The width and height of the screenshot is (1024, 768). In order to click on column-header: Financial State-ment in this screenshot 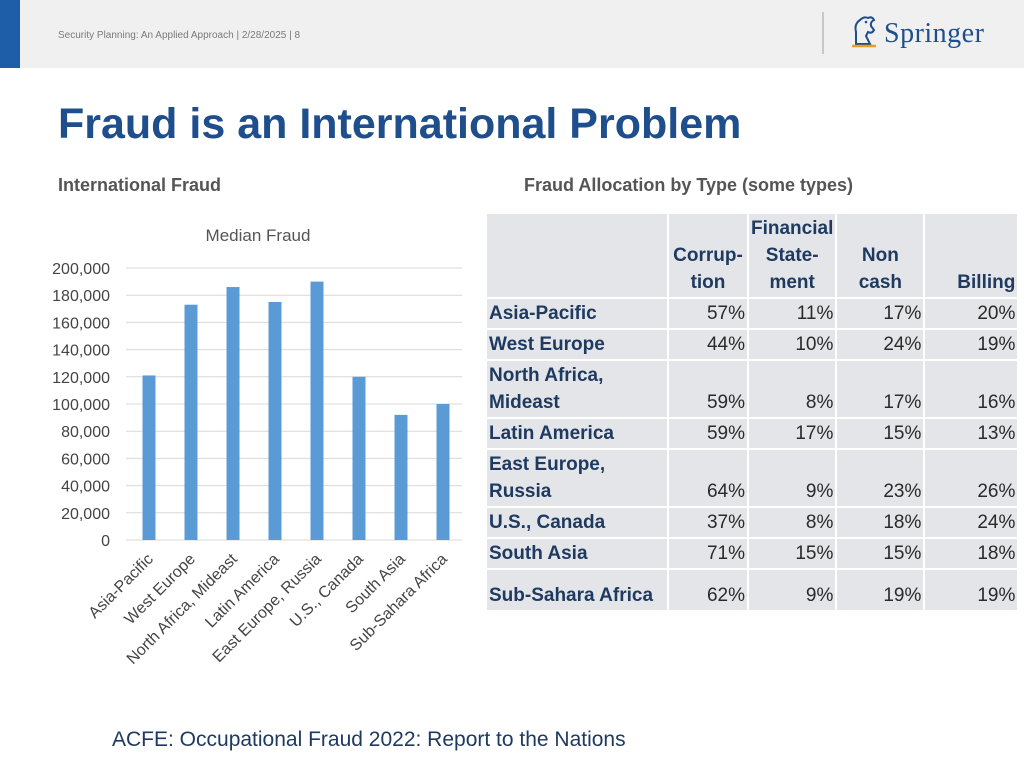, I will do `click(792, 255)`.